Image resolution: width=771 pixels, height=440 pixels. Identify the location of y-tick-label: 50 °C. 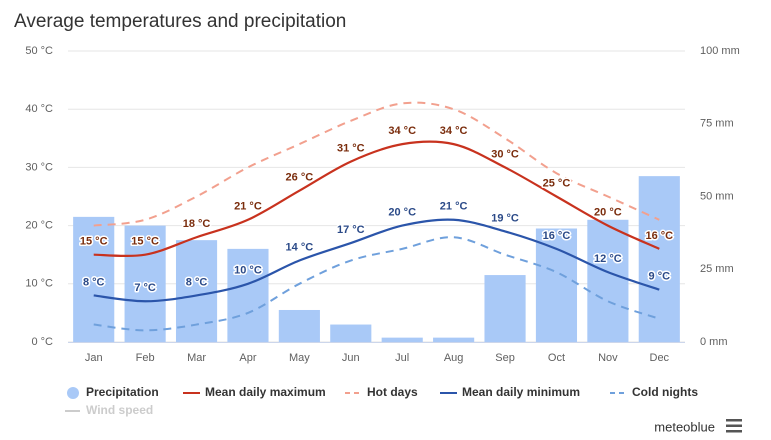
(39, 51).